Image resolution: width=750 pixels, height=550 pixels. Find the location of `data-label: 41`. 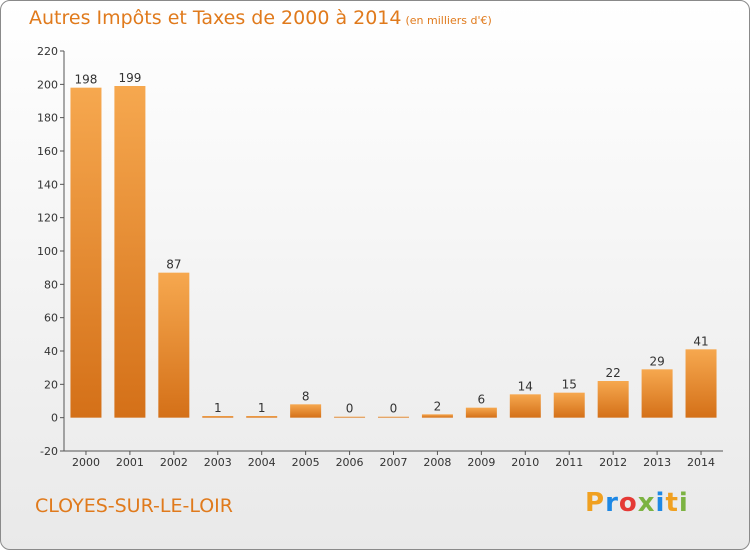

data-label: 41 is located at coordinates (700, 341).